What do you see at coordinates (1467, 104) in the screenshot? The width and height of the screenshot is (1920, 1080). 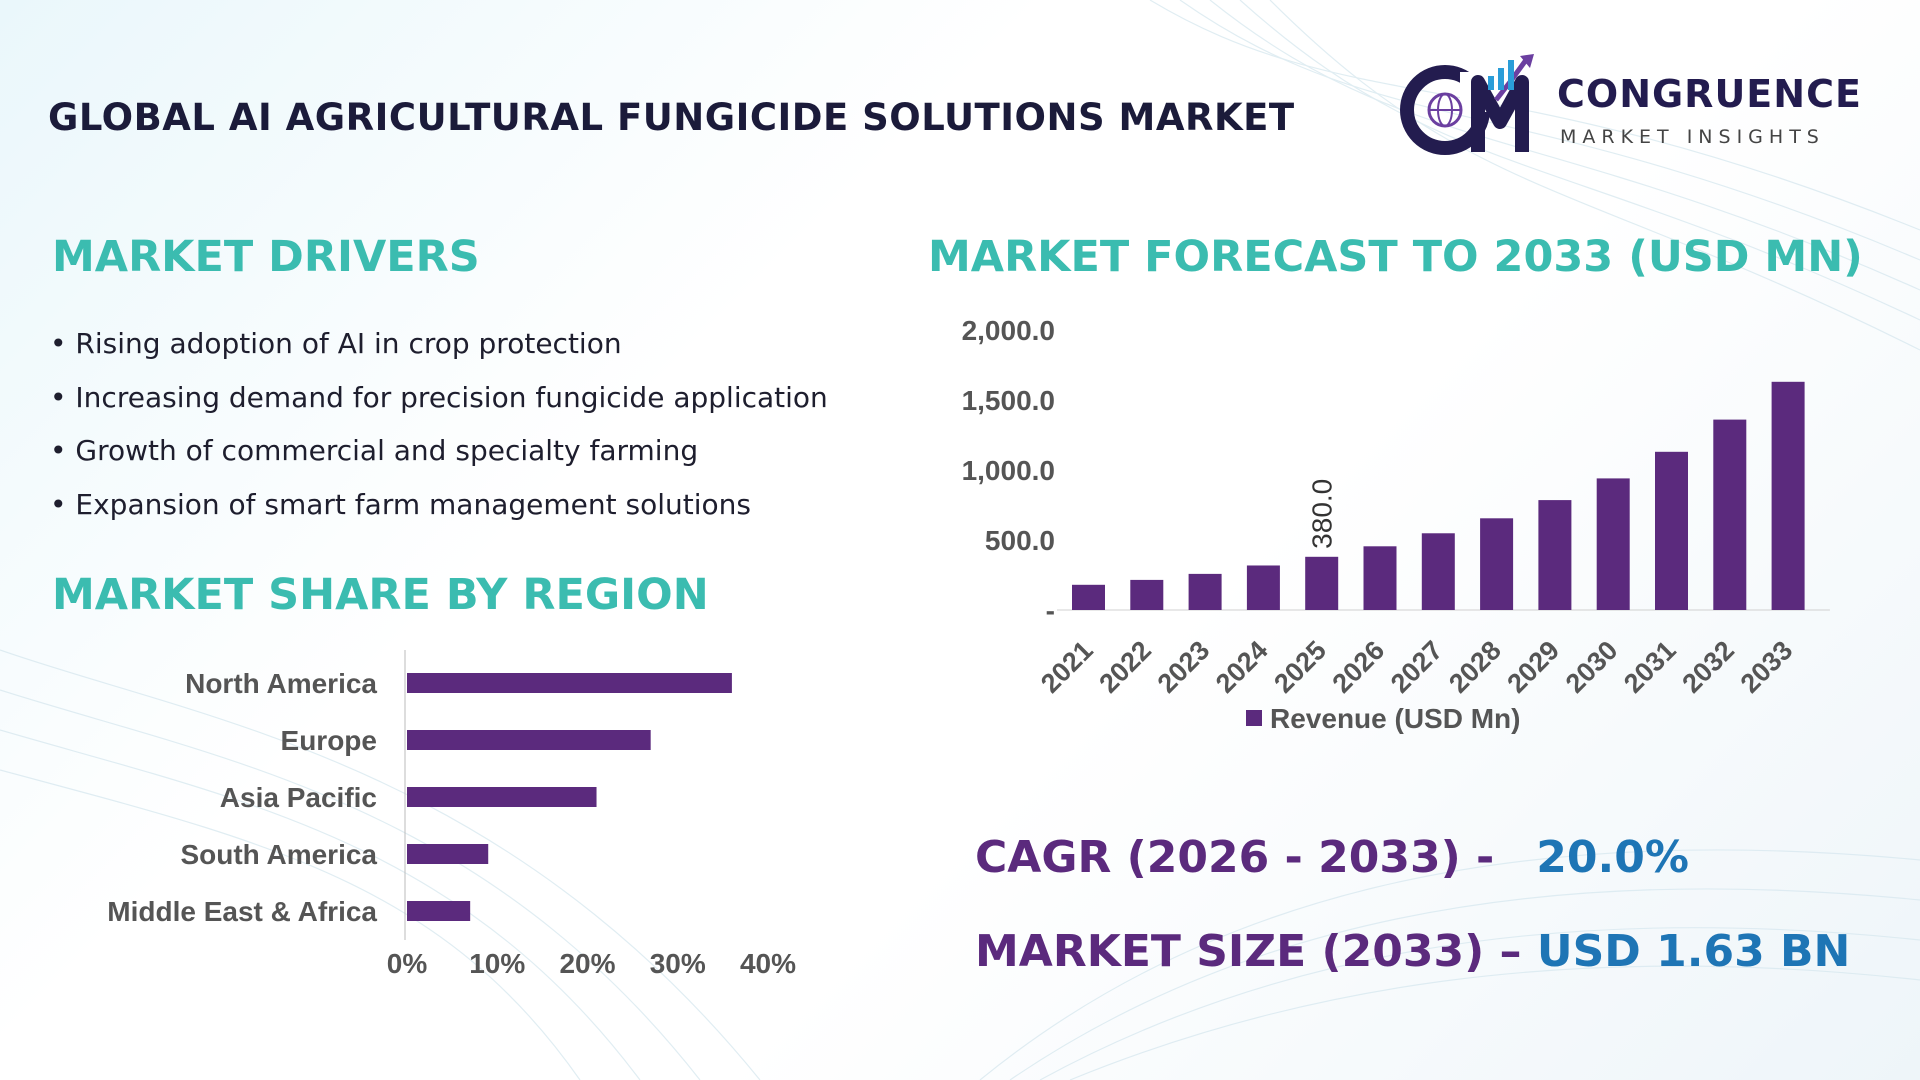 I see `cm-logo-mark` at bounding box center [1467, 104].